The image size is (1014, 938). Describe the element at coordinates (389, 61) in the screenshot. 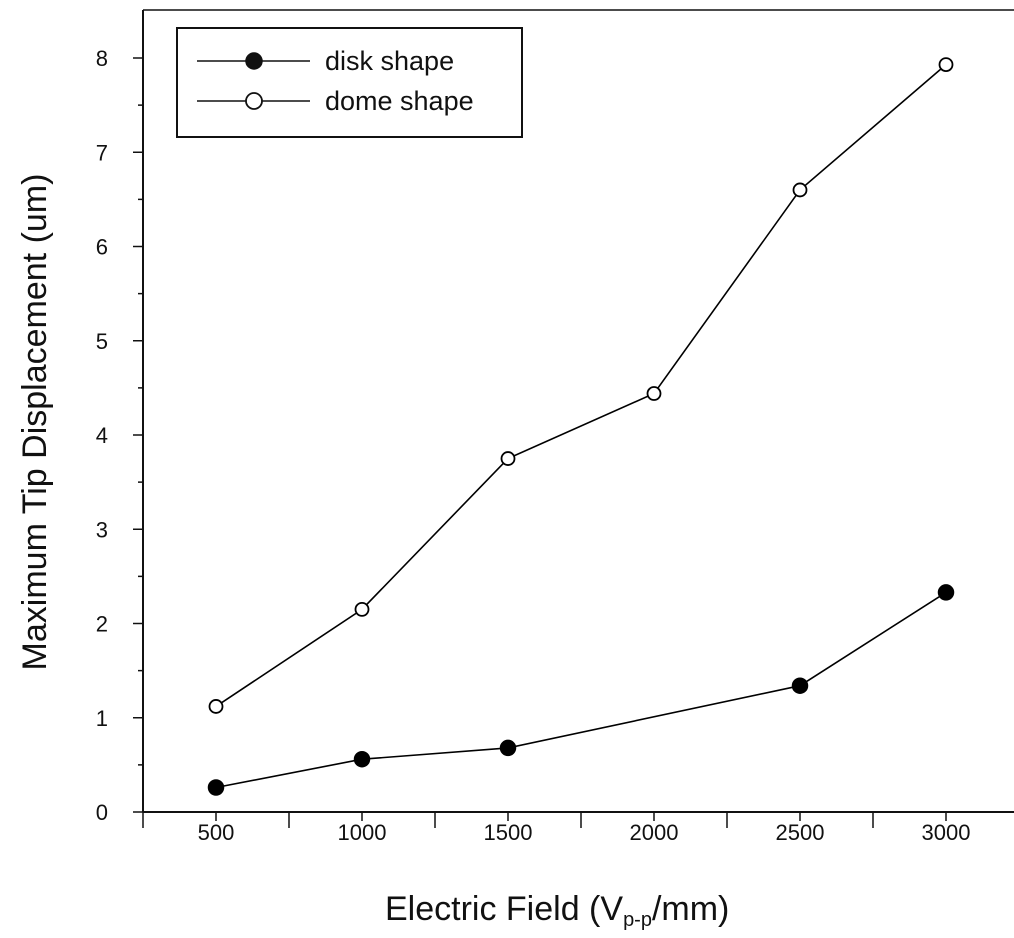

I see `legend-label-disk: disk shape` at that location.